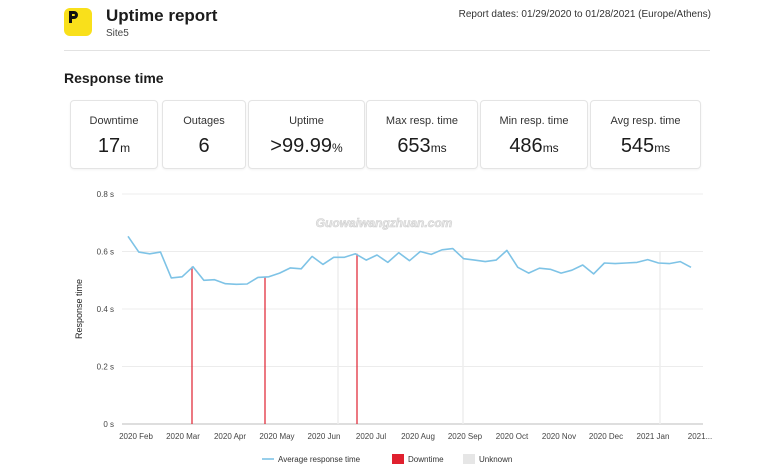 This screenshot has width=768, height=472. What do you see at coordinates (306, 146) in the screenshot?
I see `stat-value: >99.99%` at bounding box center [306, 146].